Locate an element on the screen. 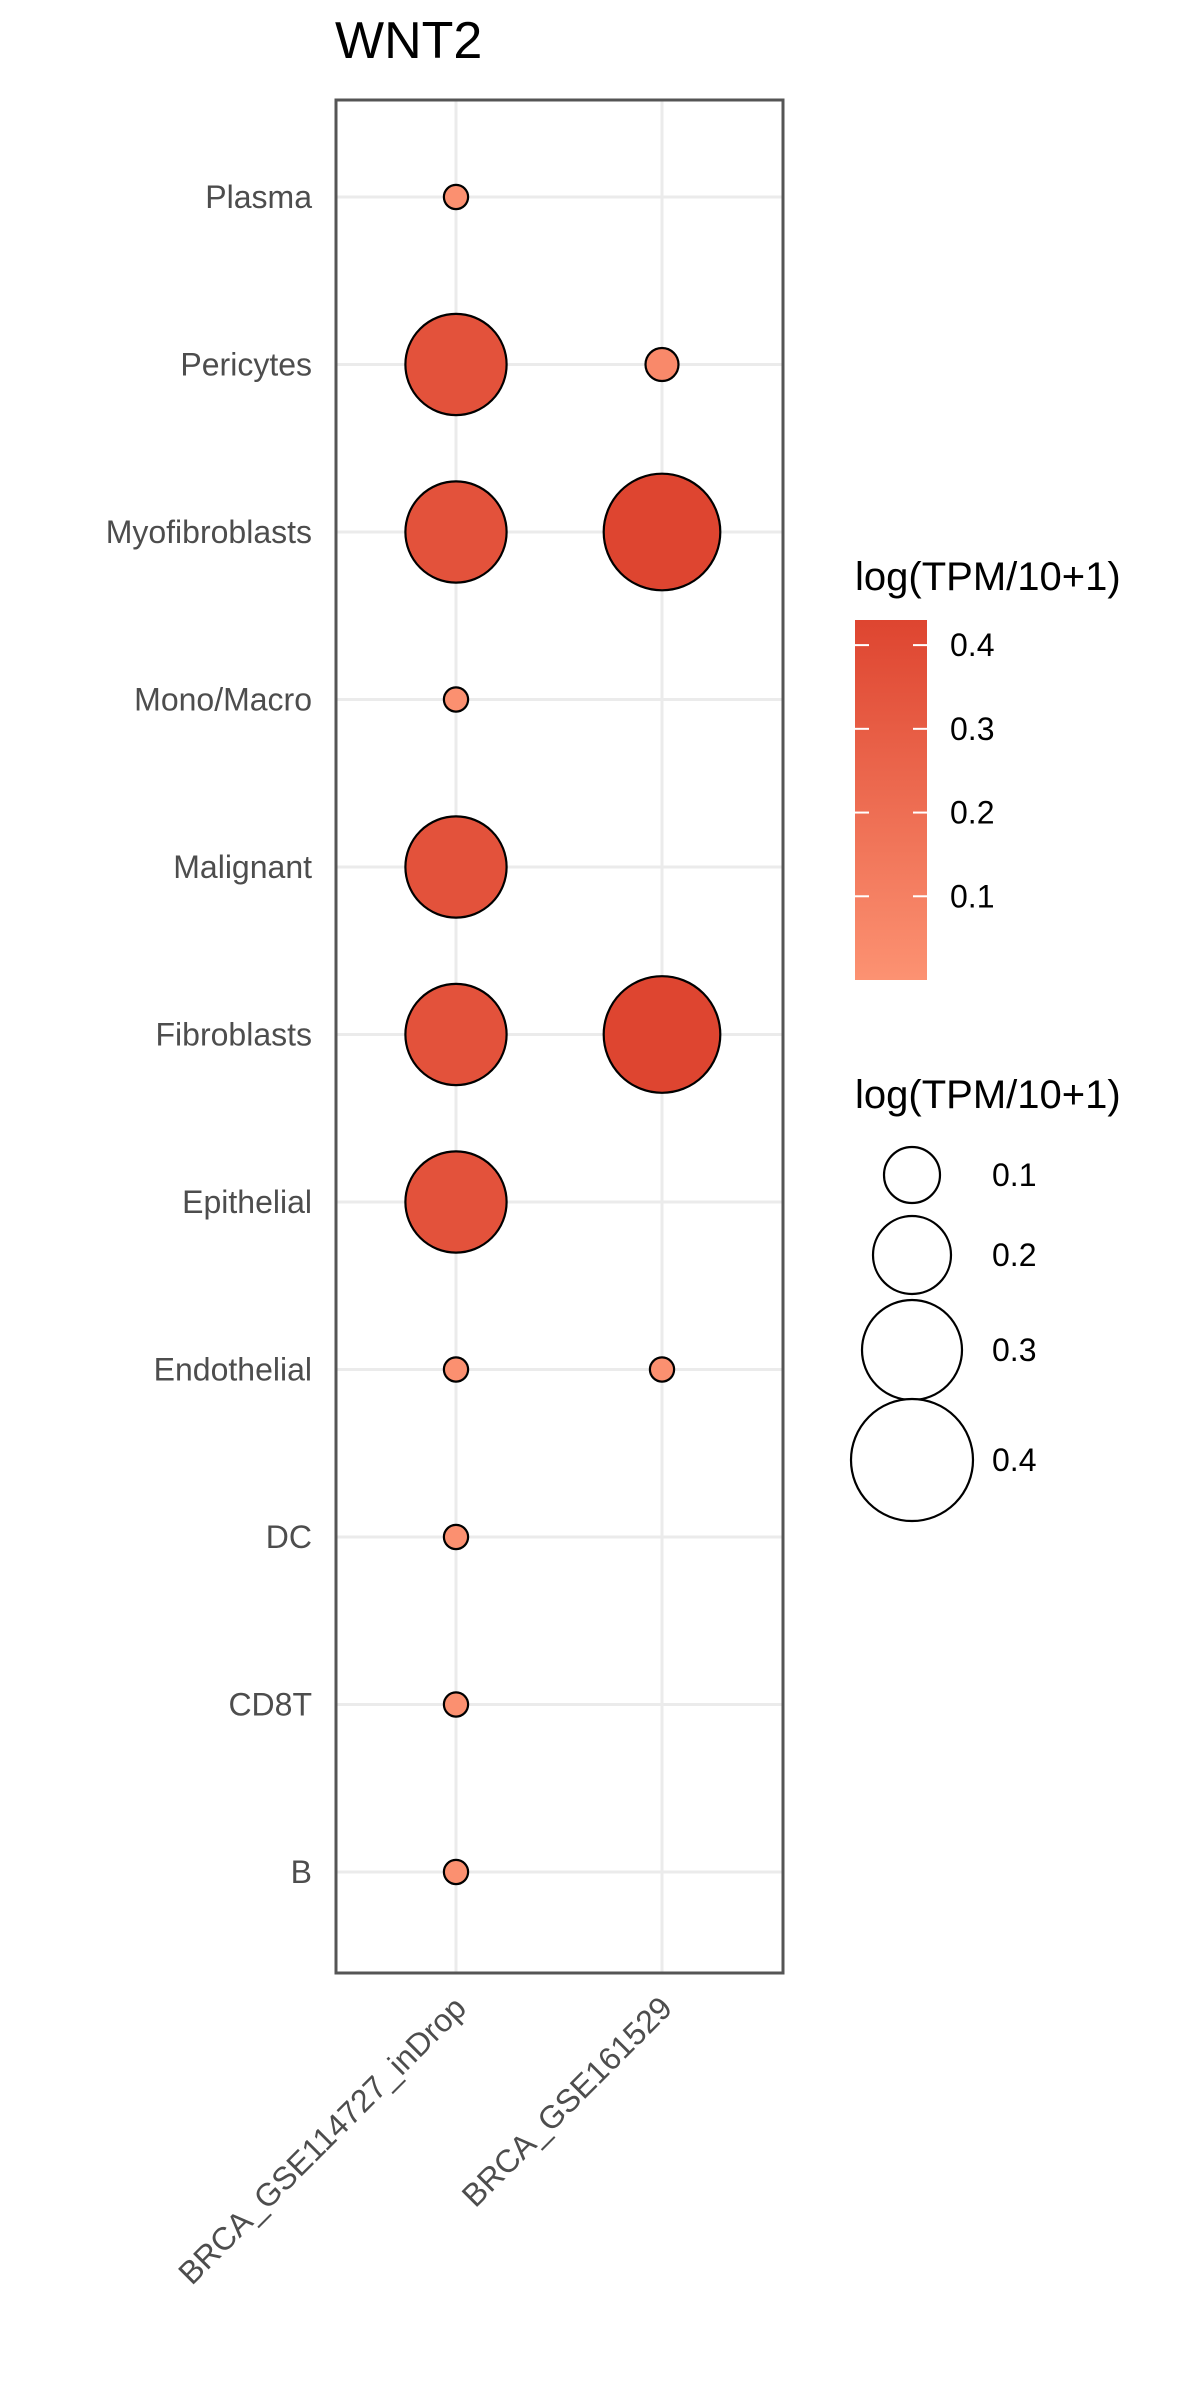 The height and width of the screenshot is (2400, 1200). y-tick-label: Fibroblasts is located at coordinates (234, 1035).